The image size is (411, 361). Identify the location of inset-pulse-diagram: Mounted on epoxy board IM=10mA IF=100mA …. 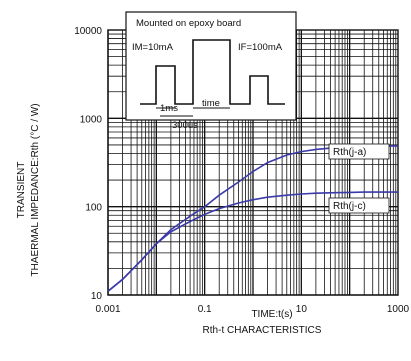
(211, 71).